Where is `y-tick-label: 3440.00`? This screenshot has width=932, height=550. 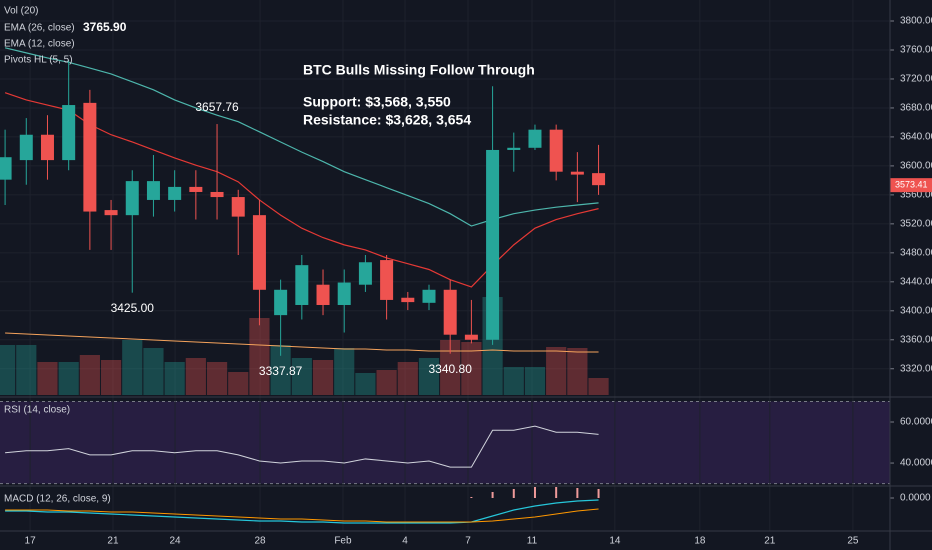
y-tick-label: 3440.00 is located at coordinates (916, 281).